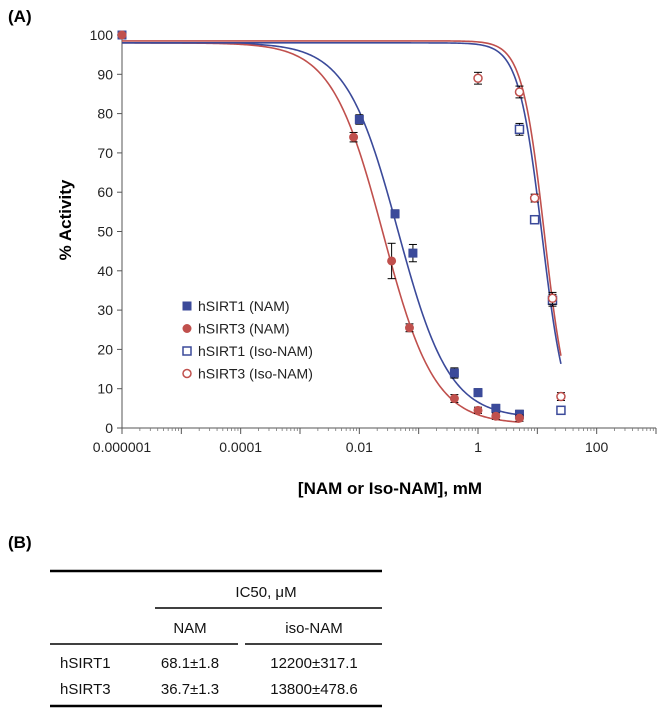  Describe the element at coordinates (313, 663) in the screenshot. I see `table-cell: 12200±317.1` at that location.